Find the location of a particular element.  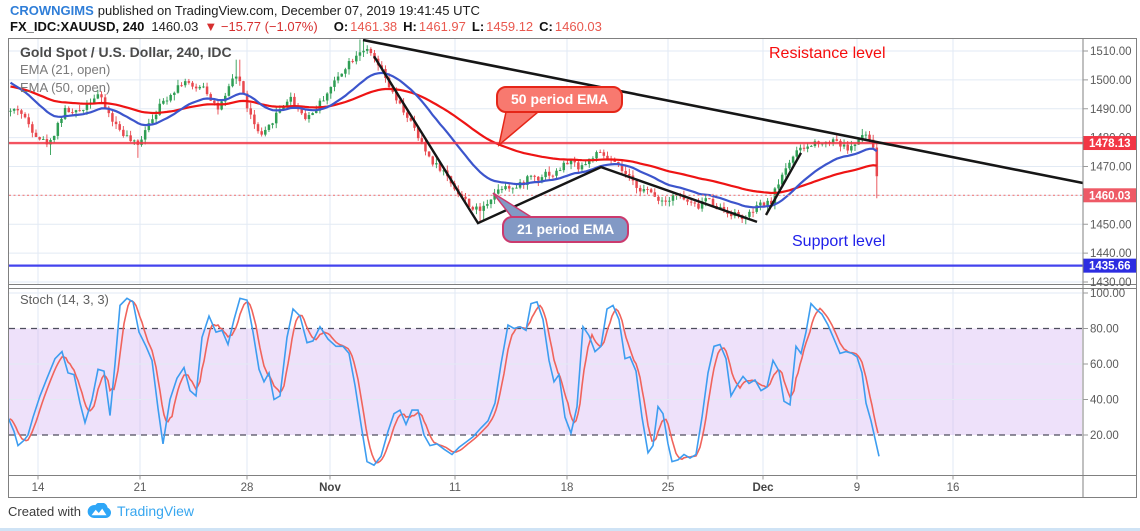

ohlc-values: O: 1461.38 H: 1461.97 L: 1459.12 C: 1460.03 is located at coordinates (465, 26).